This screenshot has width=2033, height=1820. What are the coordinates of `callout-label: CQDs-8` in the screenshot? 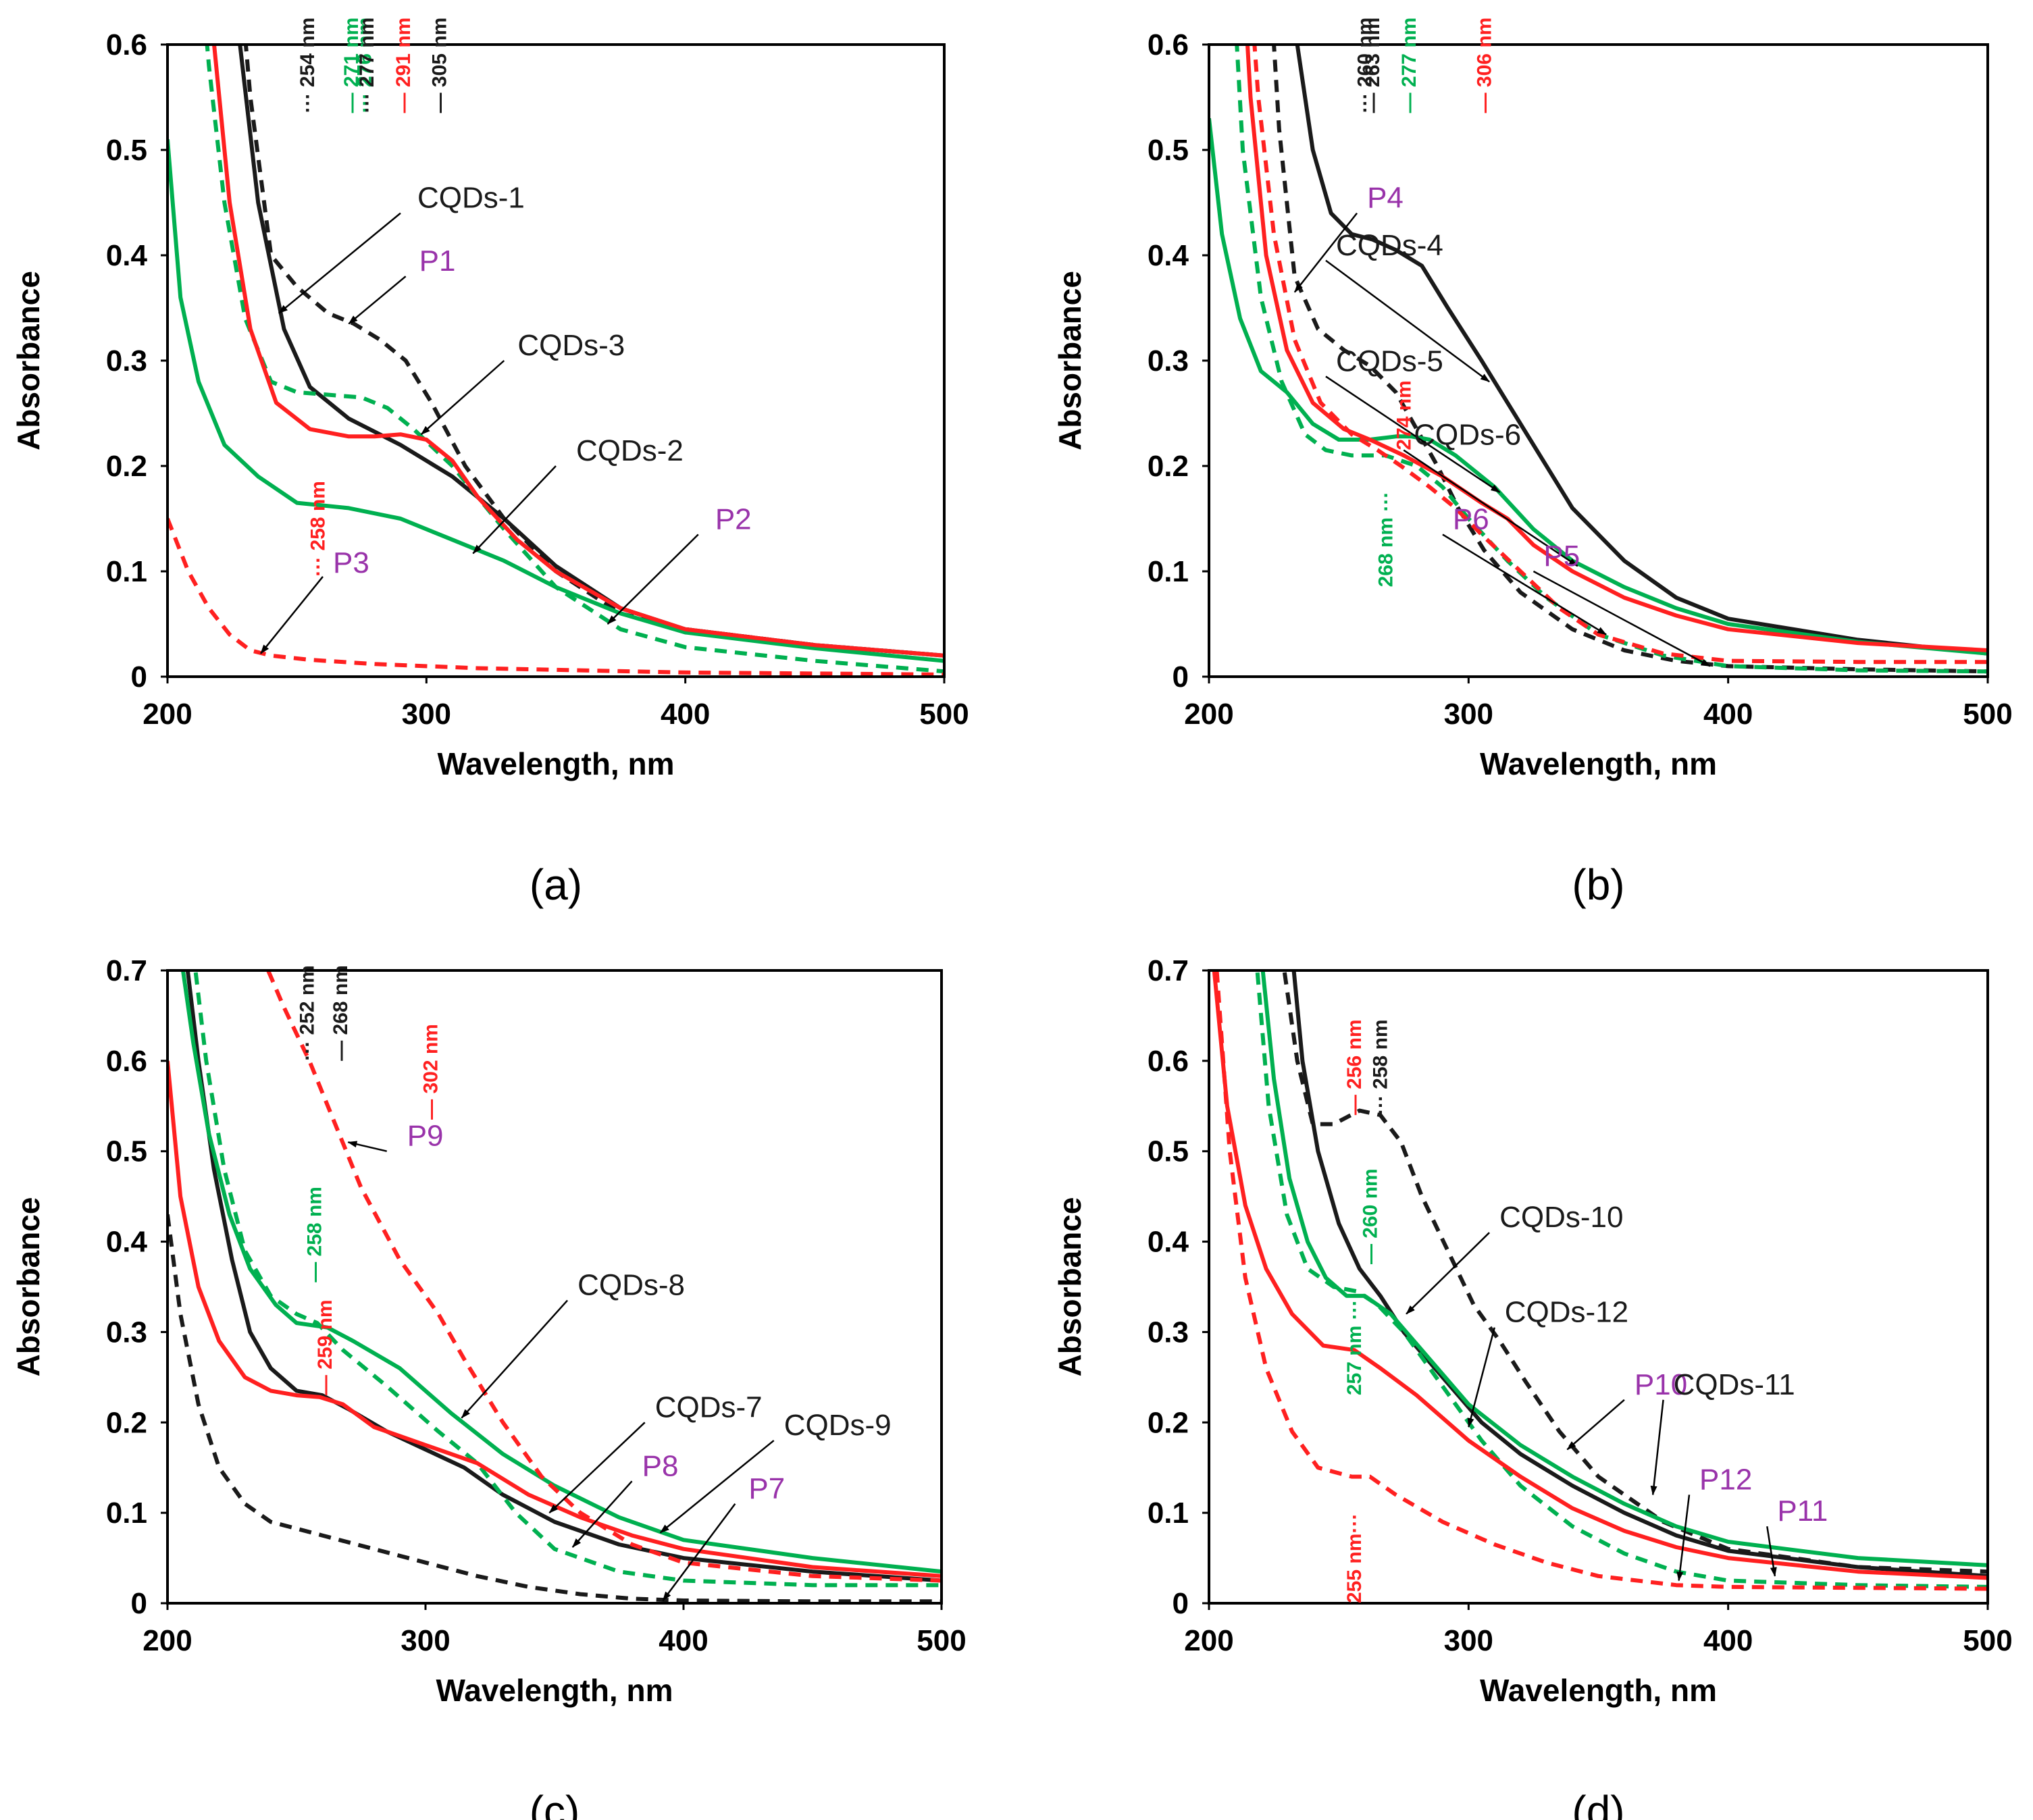 It's located at (631, 1285).